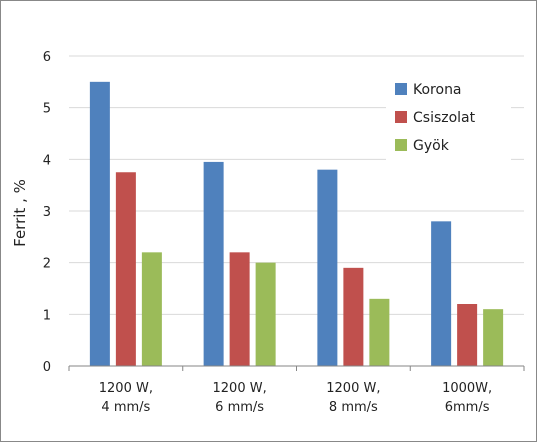 This screenshot has width=537, height=446. Describe the element at coordinates (47, 264) in the screenshot. I see `y-tick-label: 2` at that location.